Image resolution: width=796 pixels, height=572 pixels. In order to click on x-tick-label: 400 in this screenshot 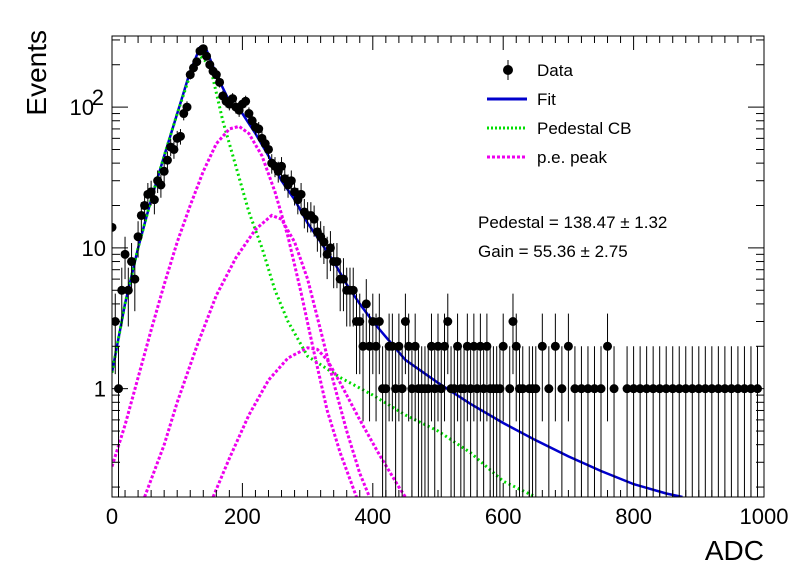, I will do `click(372, 516)`.